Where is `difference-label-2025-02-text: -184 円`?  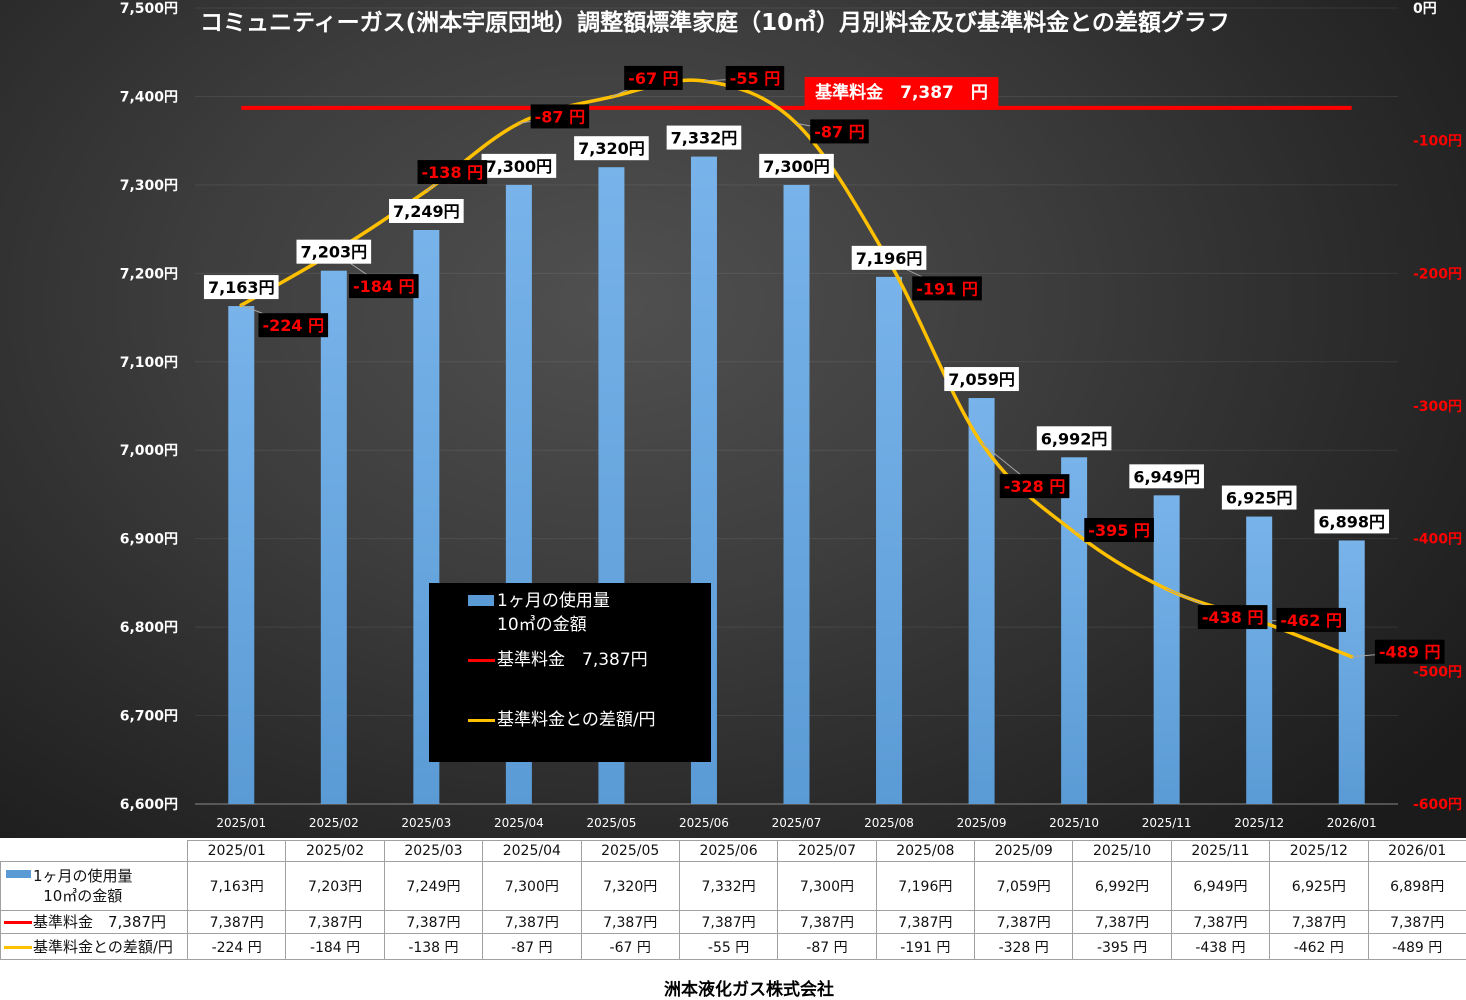 difference-label-2025-02-text: -184 円 is located at coordinates (384, 286).